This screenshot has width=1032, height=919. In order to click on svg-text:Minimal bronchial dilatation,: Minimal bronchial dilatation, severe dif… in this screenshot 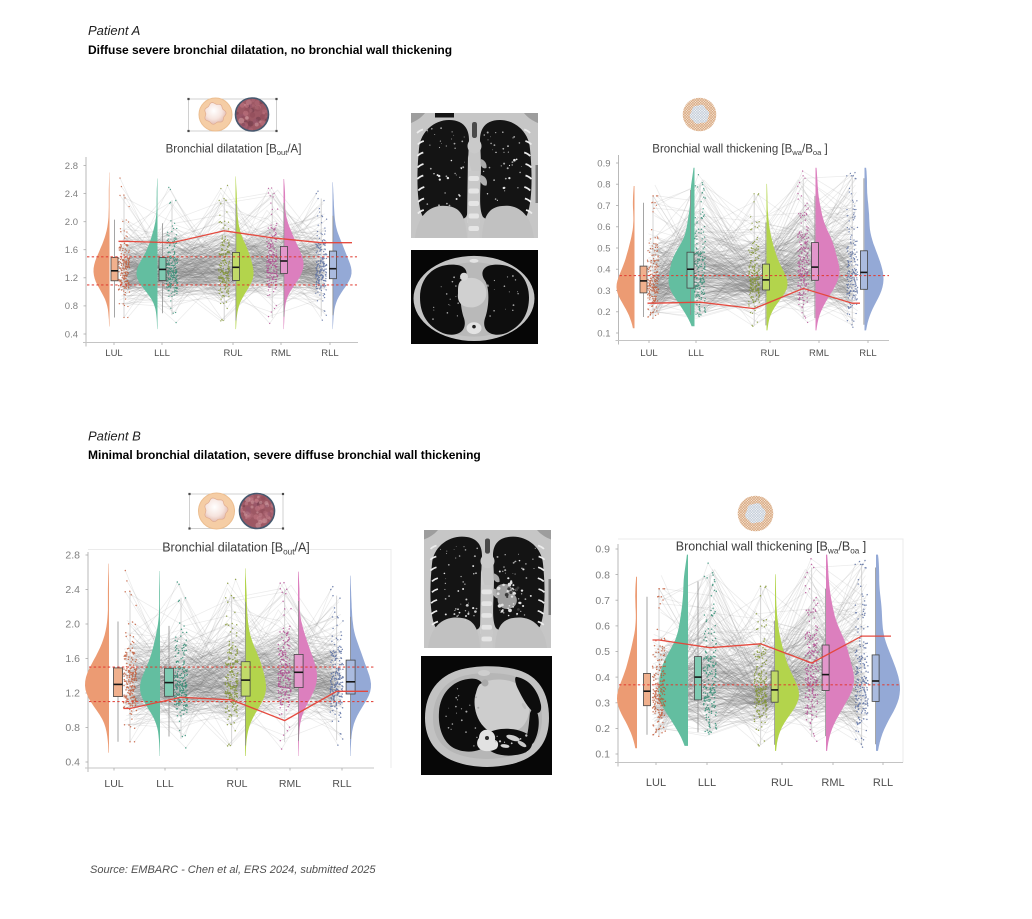, I will do `click(284, 455)`.